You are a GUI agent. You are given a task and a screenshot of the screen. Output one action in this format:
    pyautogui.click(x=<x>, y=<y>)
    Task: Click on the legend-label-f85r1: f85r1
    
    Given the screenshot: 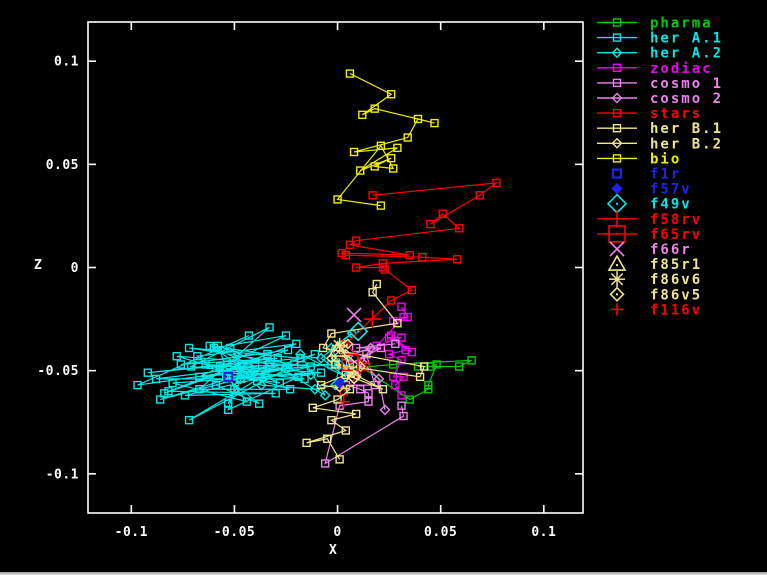 What is the action you would take?
    pyautogui.click(x=676, y=265)
    